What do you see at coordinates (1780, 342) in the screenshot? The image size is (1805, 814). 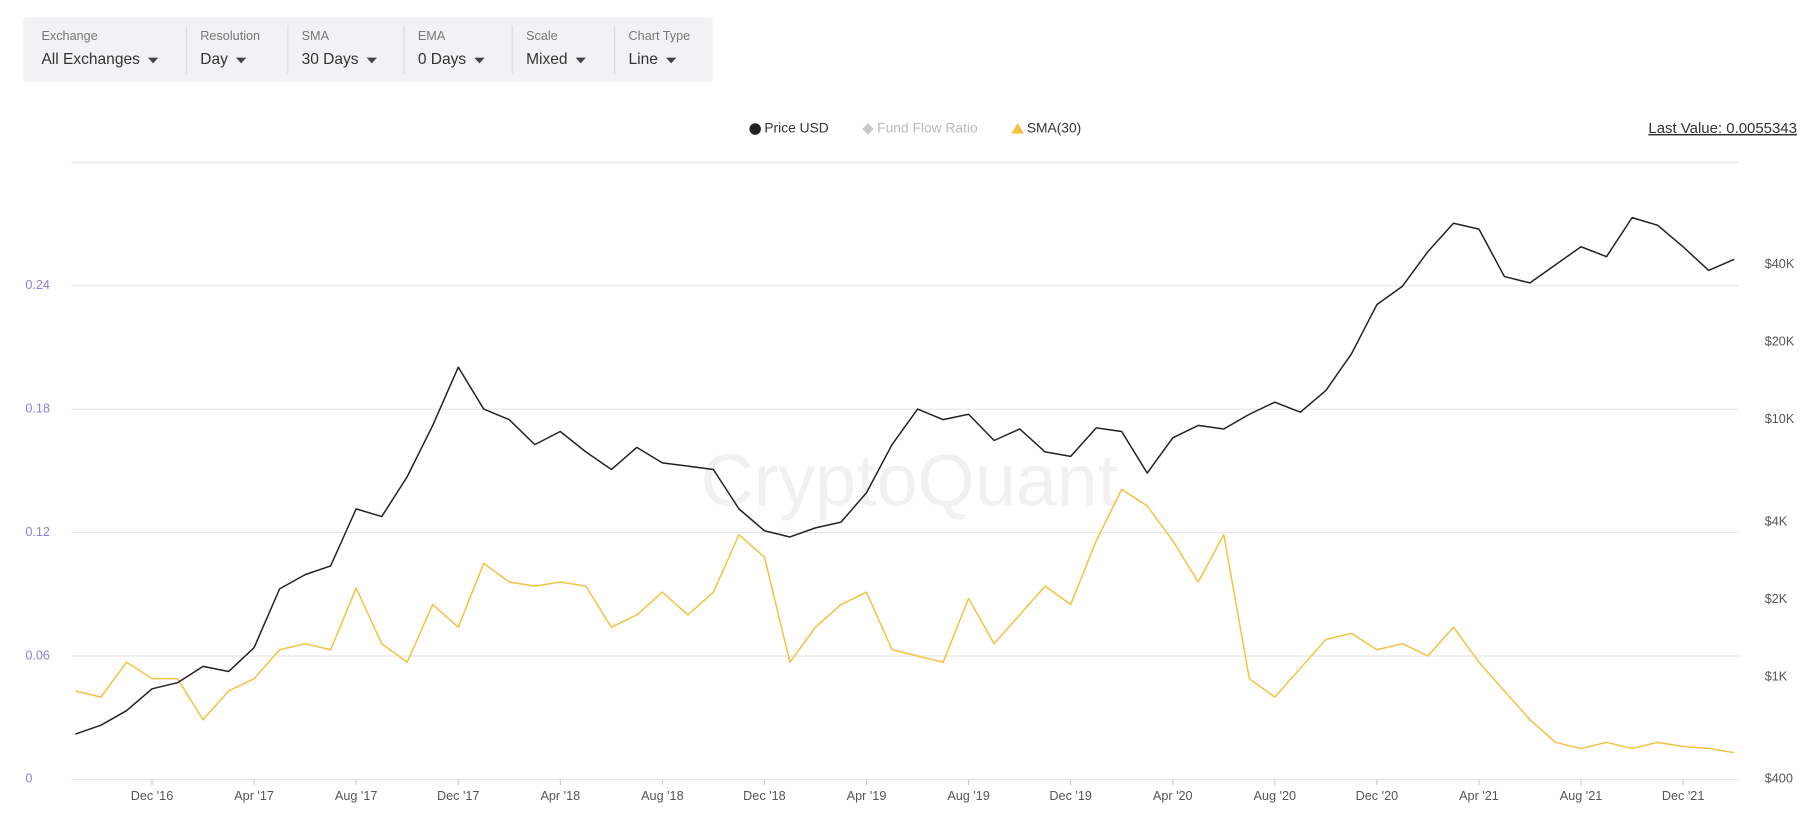 I see `y2-tick-label: $20K` at bounding box center [1780, 342].